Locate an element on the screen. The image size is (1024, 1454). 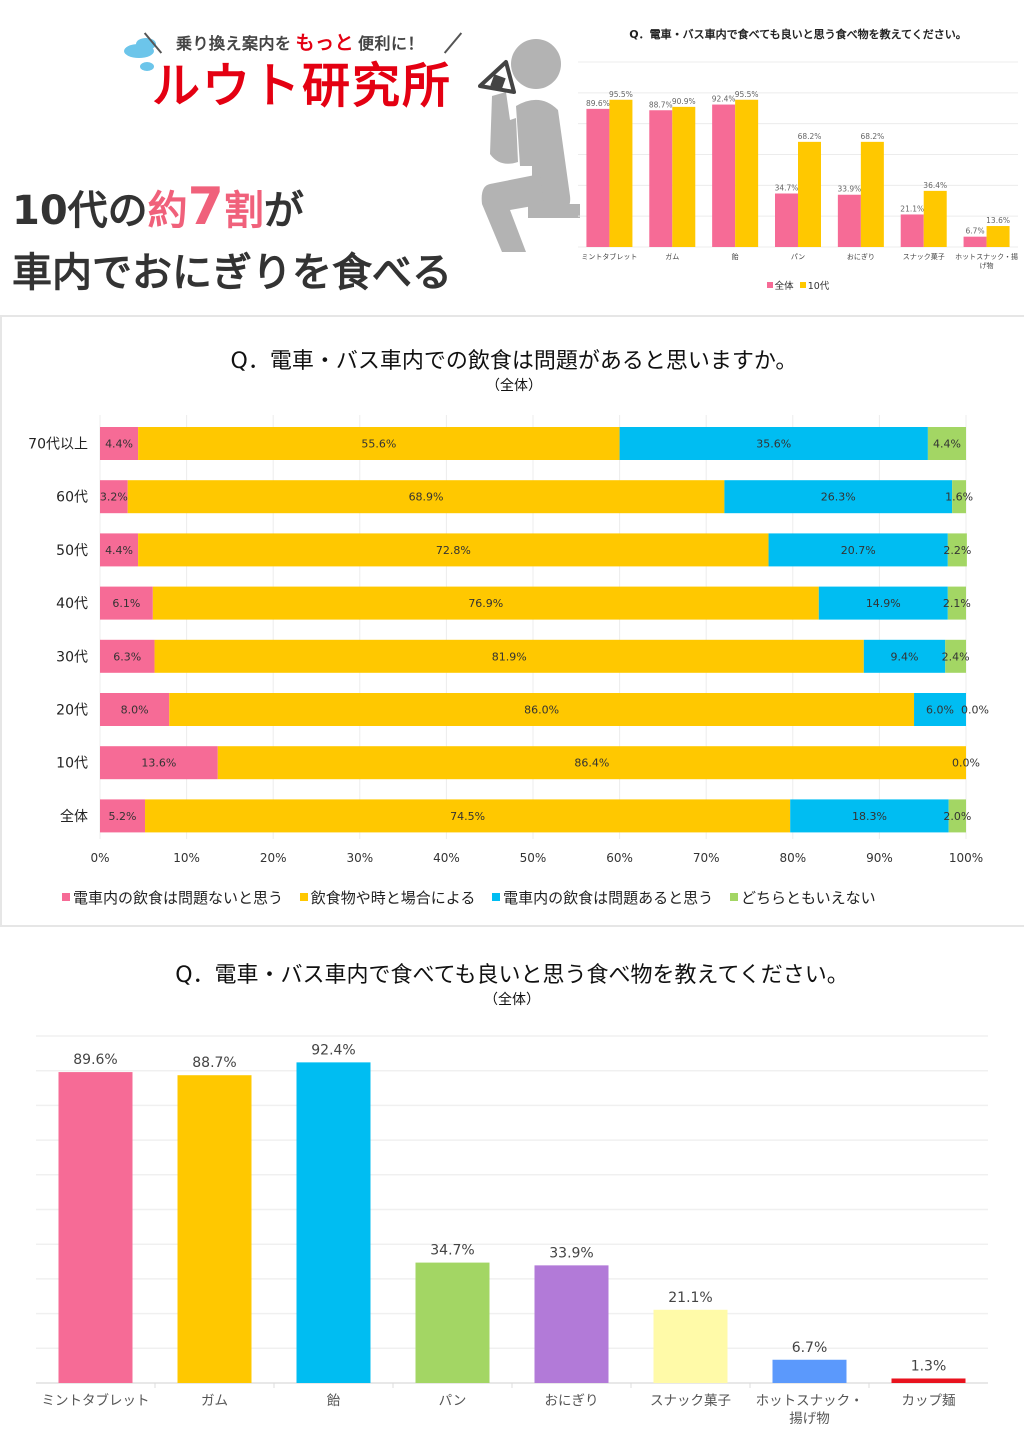
mini-chart-legend: 全体 10代 is located at coordinates (798, 285).